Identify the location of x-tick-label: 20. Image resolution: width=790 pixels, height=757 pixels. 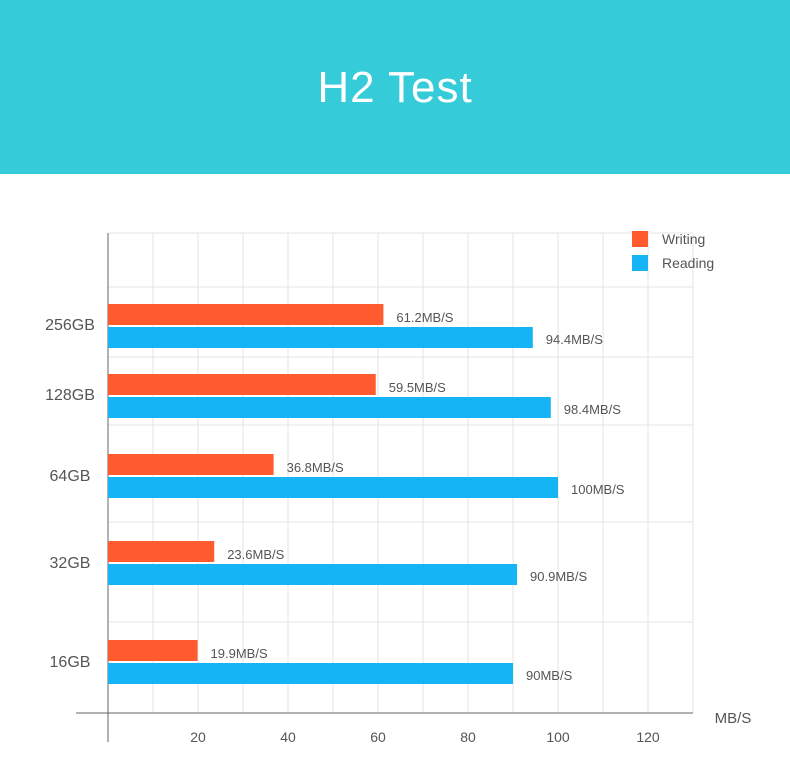
(198, 737).